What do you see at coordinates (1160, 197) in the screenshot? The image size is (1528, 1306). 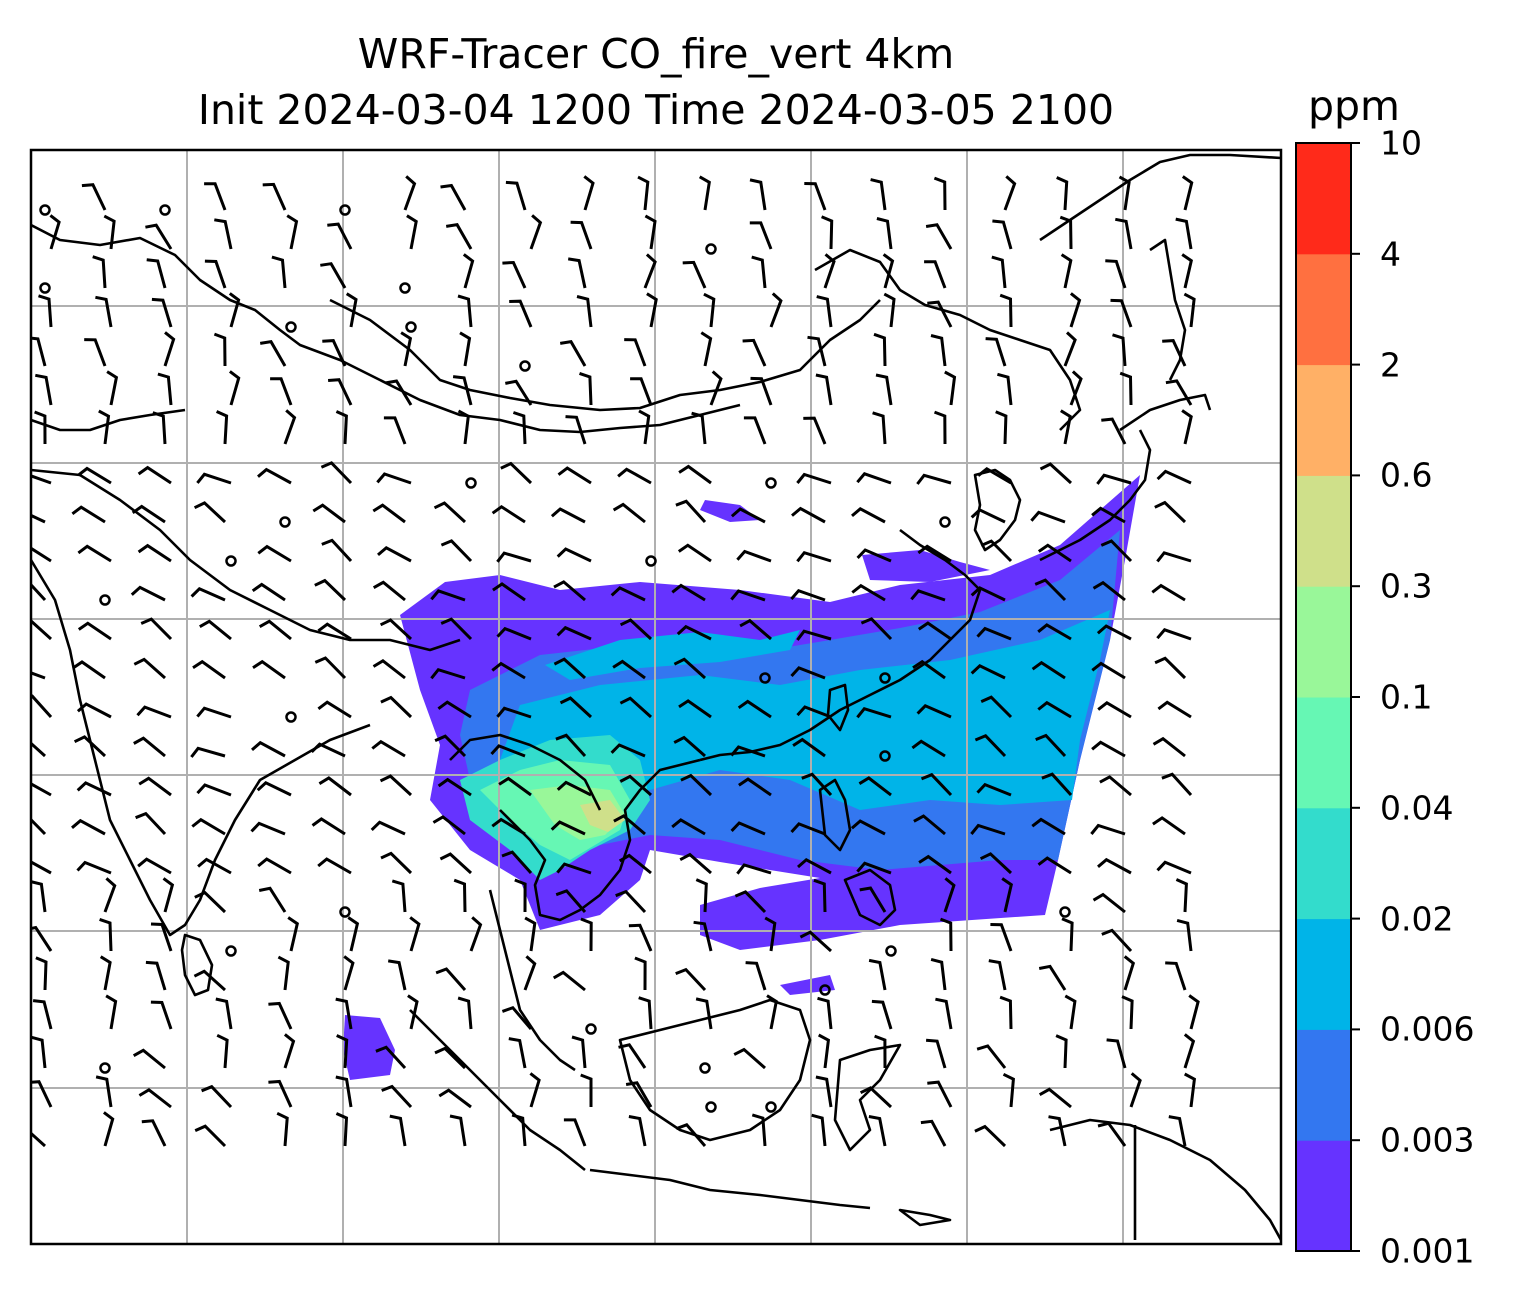 I see `east-russia-coast` at bounding box center [1160, 197].